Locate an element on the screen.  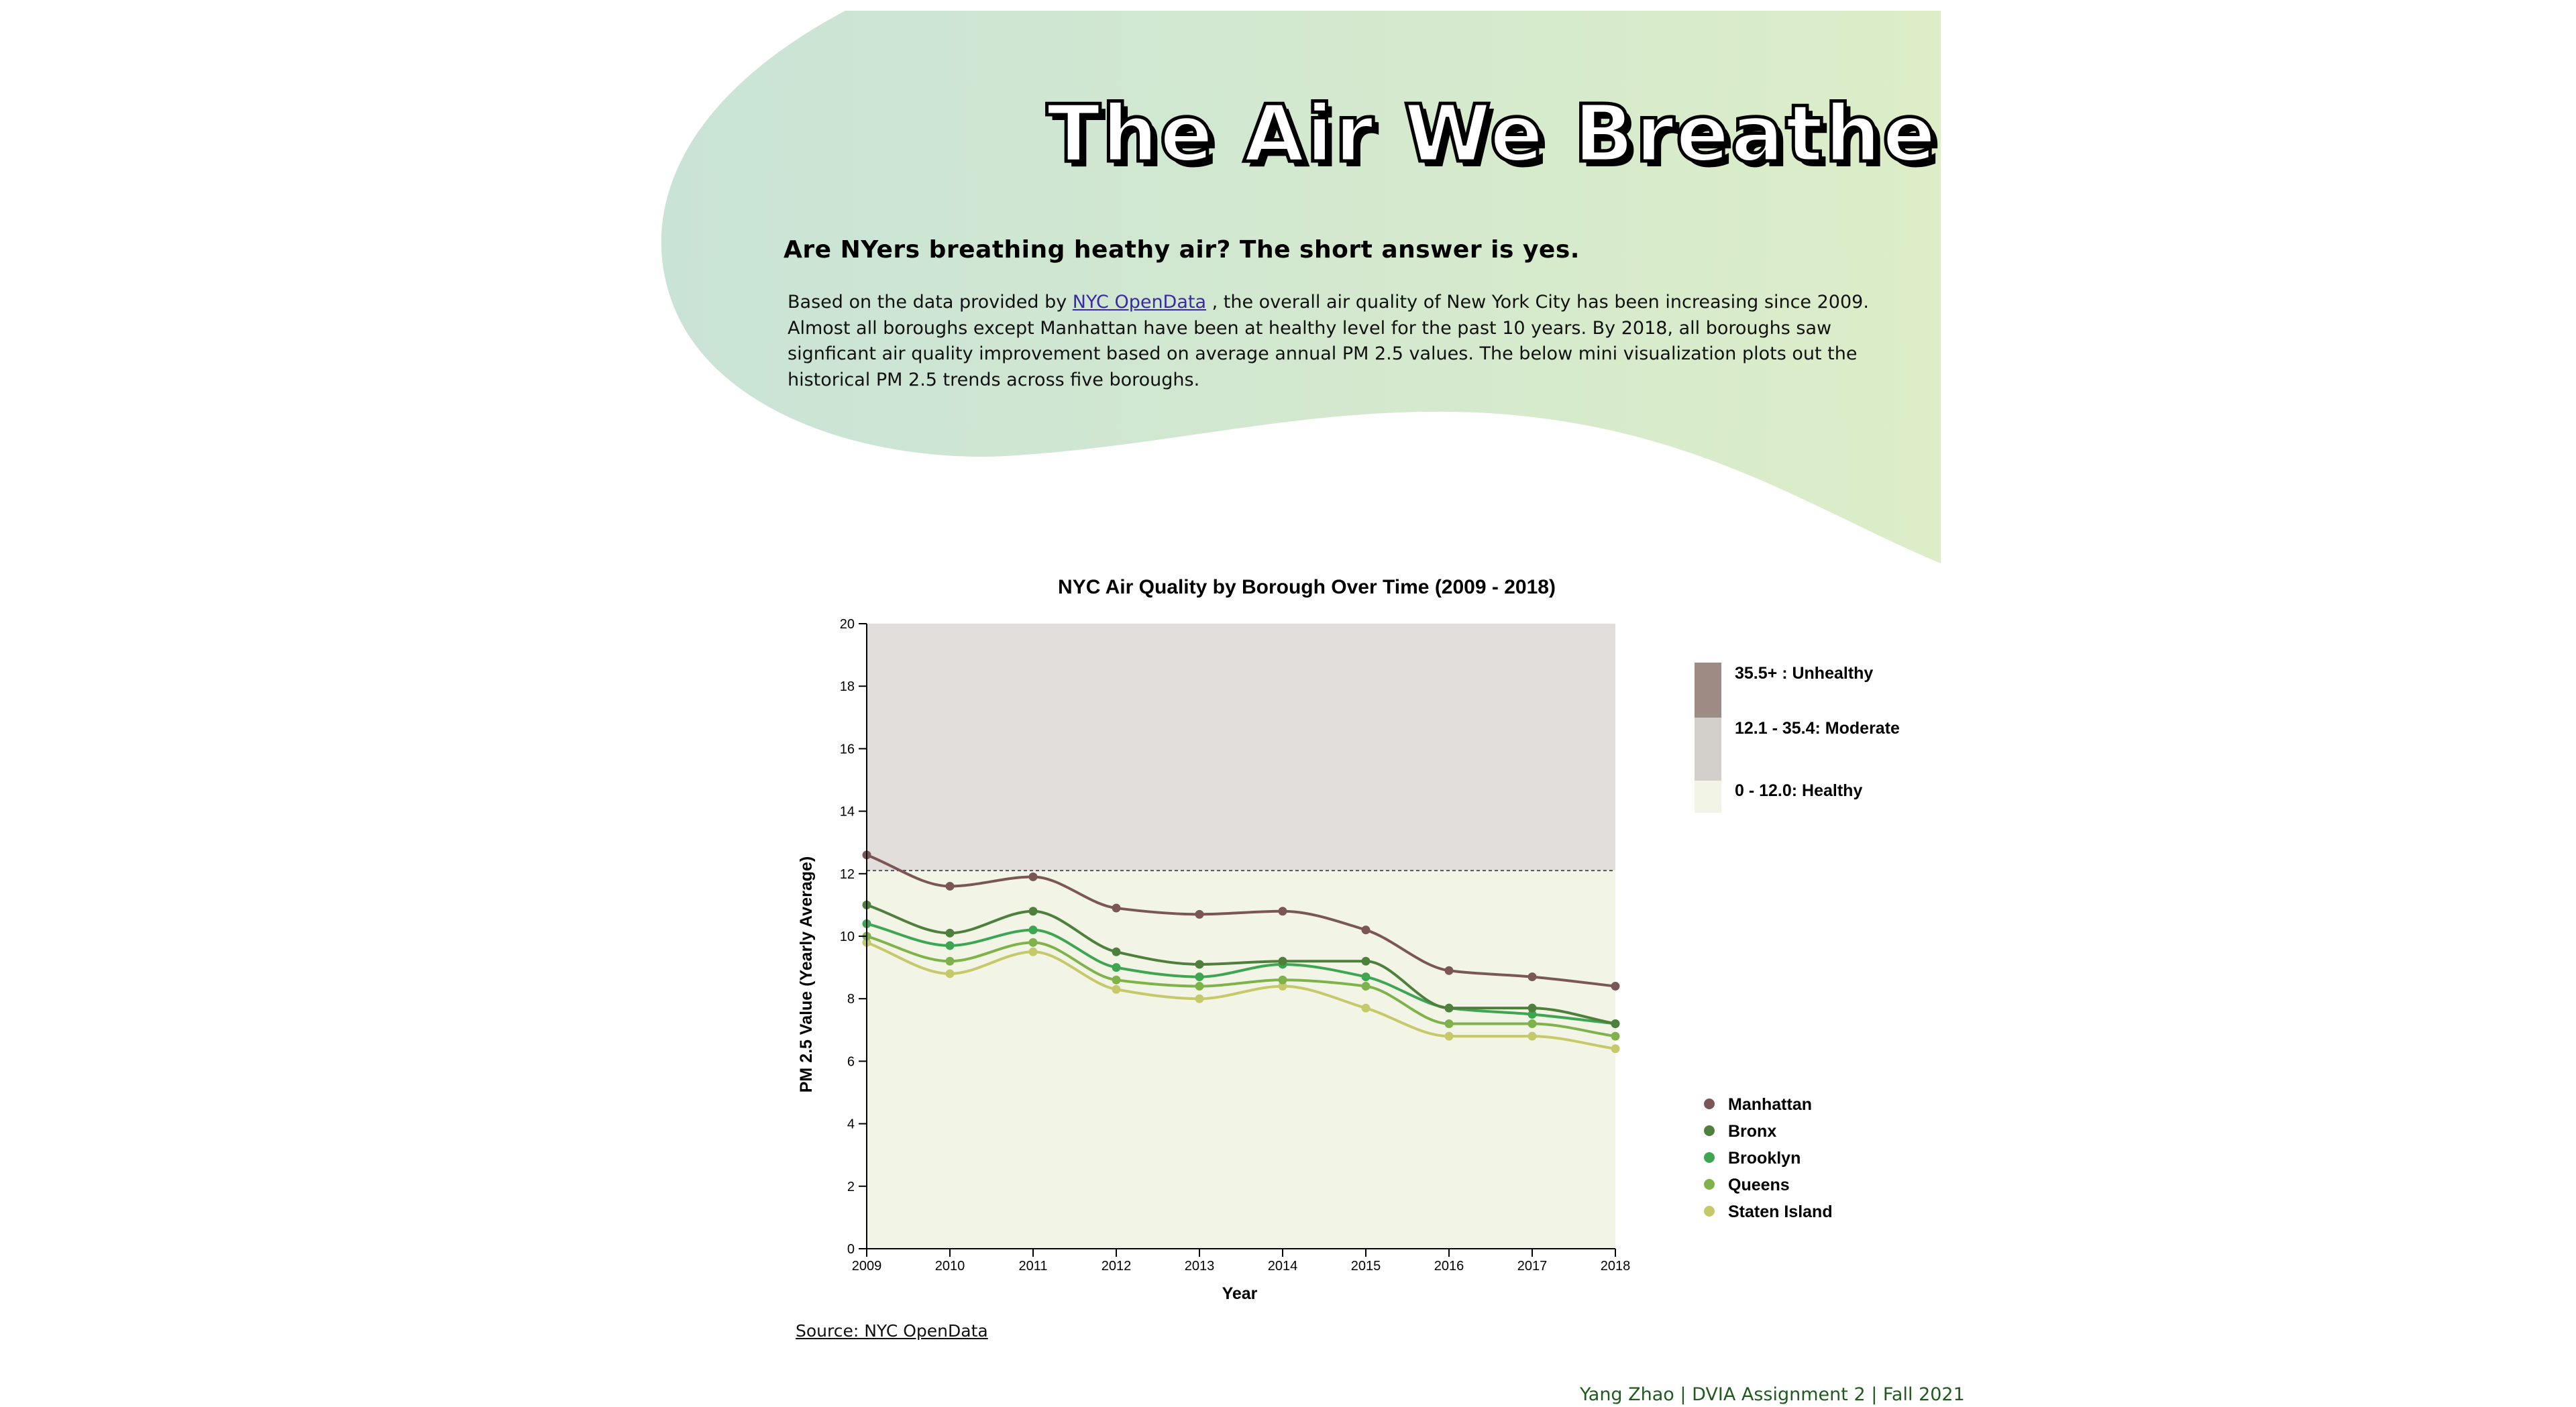
series-line-brooklyn is located at coordinates (1241, 973).